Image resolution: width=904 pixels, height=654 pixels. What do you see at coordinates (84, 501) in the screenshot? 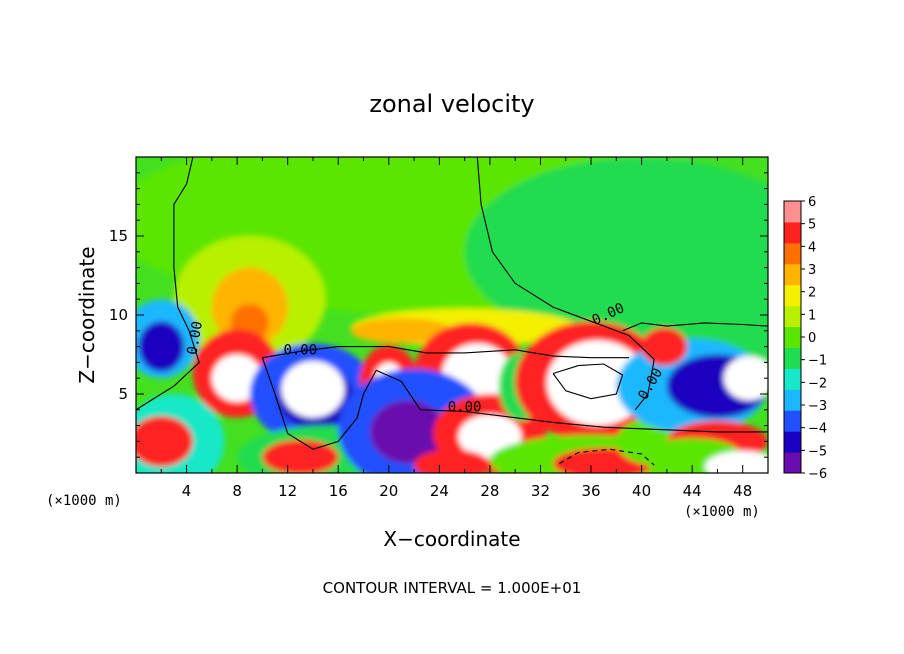
I see `x-unit-label-left: (×1000 m)` at bounding box center [84, 501].